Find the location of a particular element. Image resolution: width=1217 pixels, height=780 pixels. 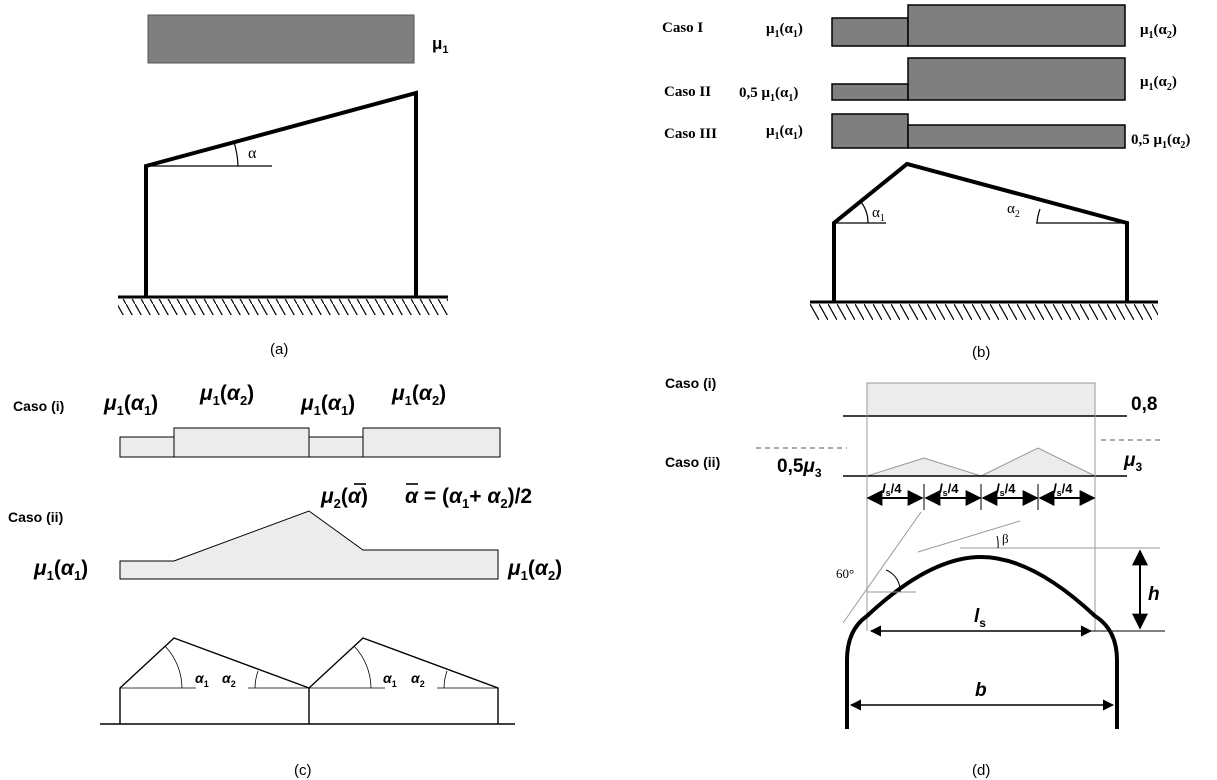

c-alpha2-label-1: α2 is located at coordinates (229, 679).